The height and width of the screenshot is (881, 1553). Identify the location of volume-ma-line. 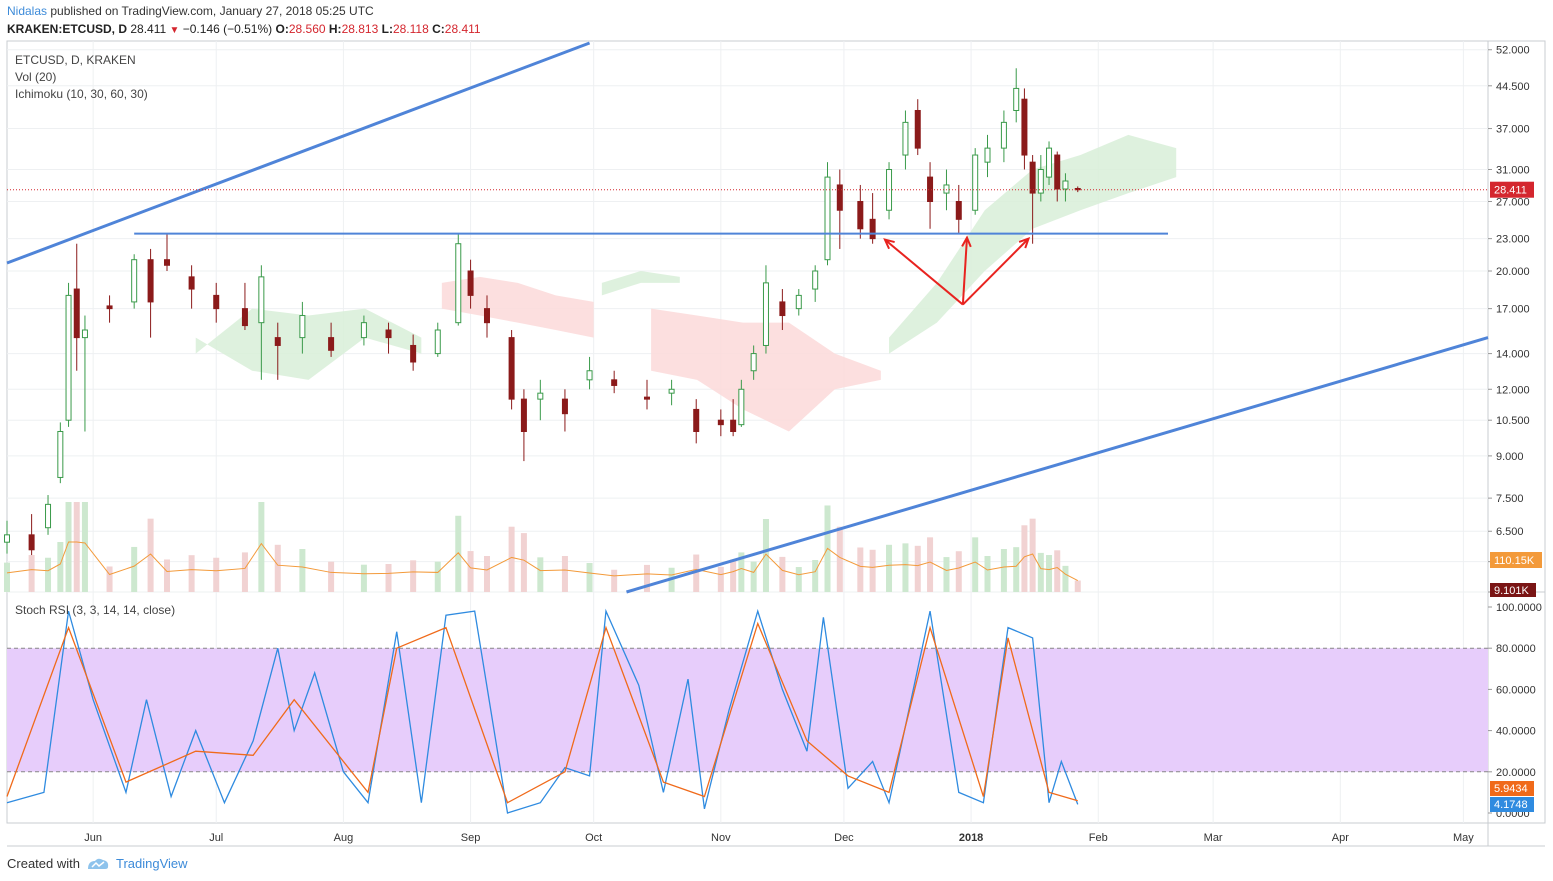
(542, 561).